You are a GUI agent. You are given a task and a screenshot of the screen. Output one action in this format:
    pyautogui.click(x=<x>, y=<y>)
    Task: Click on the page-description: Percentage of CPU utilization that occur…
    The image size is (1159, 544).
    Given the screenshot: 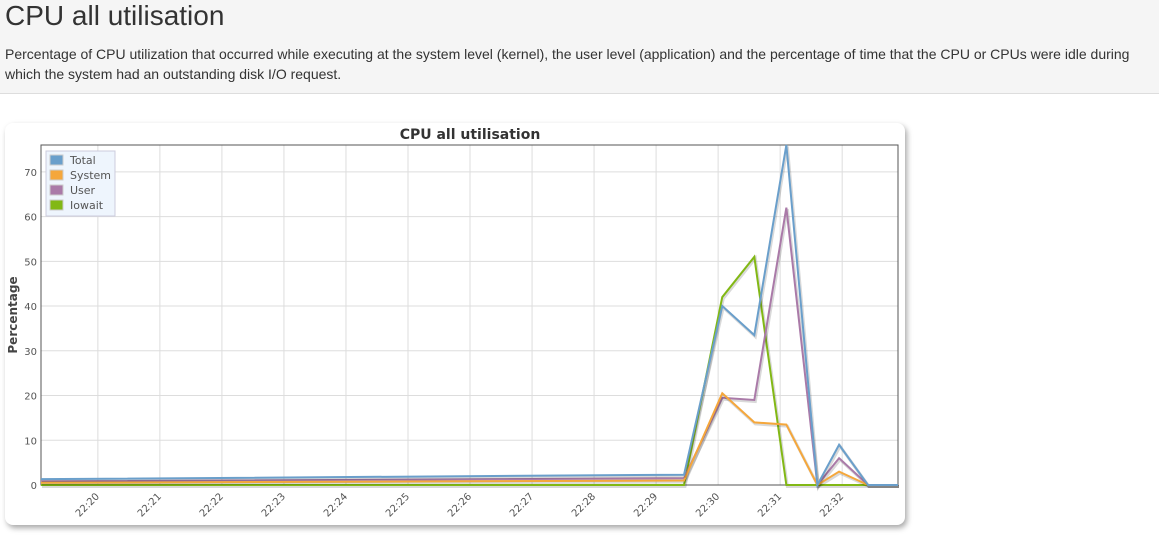 What is the action you would take?
    pyautogui.click(x=567, y=64)
    